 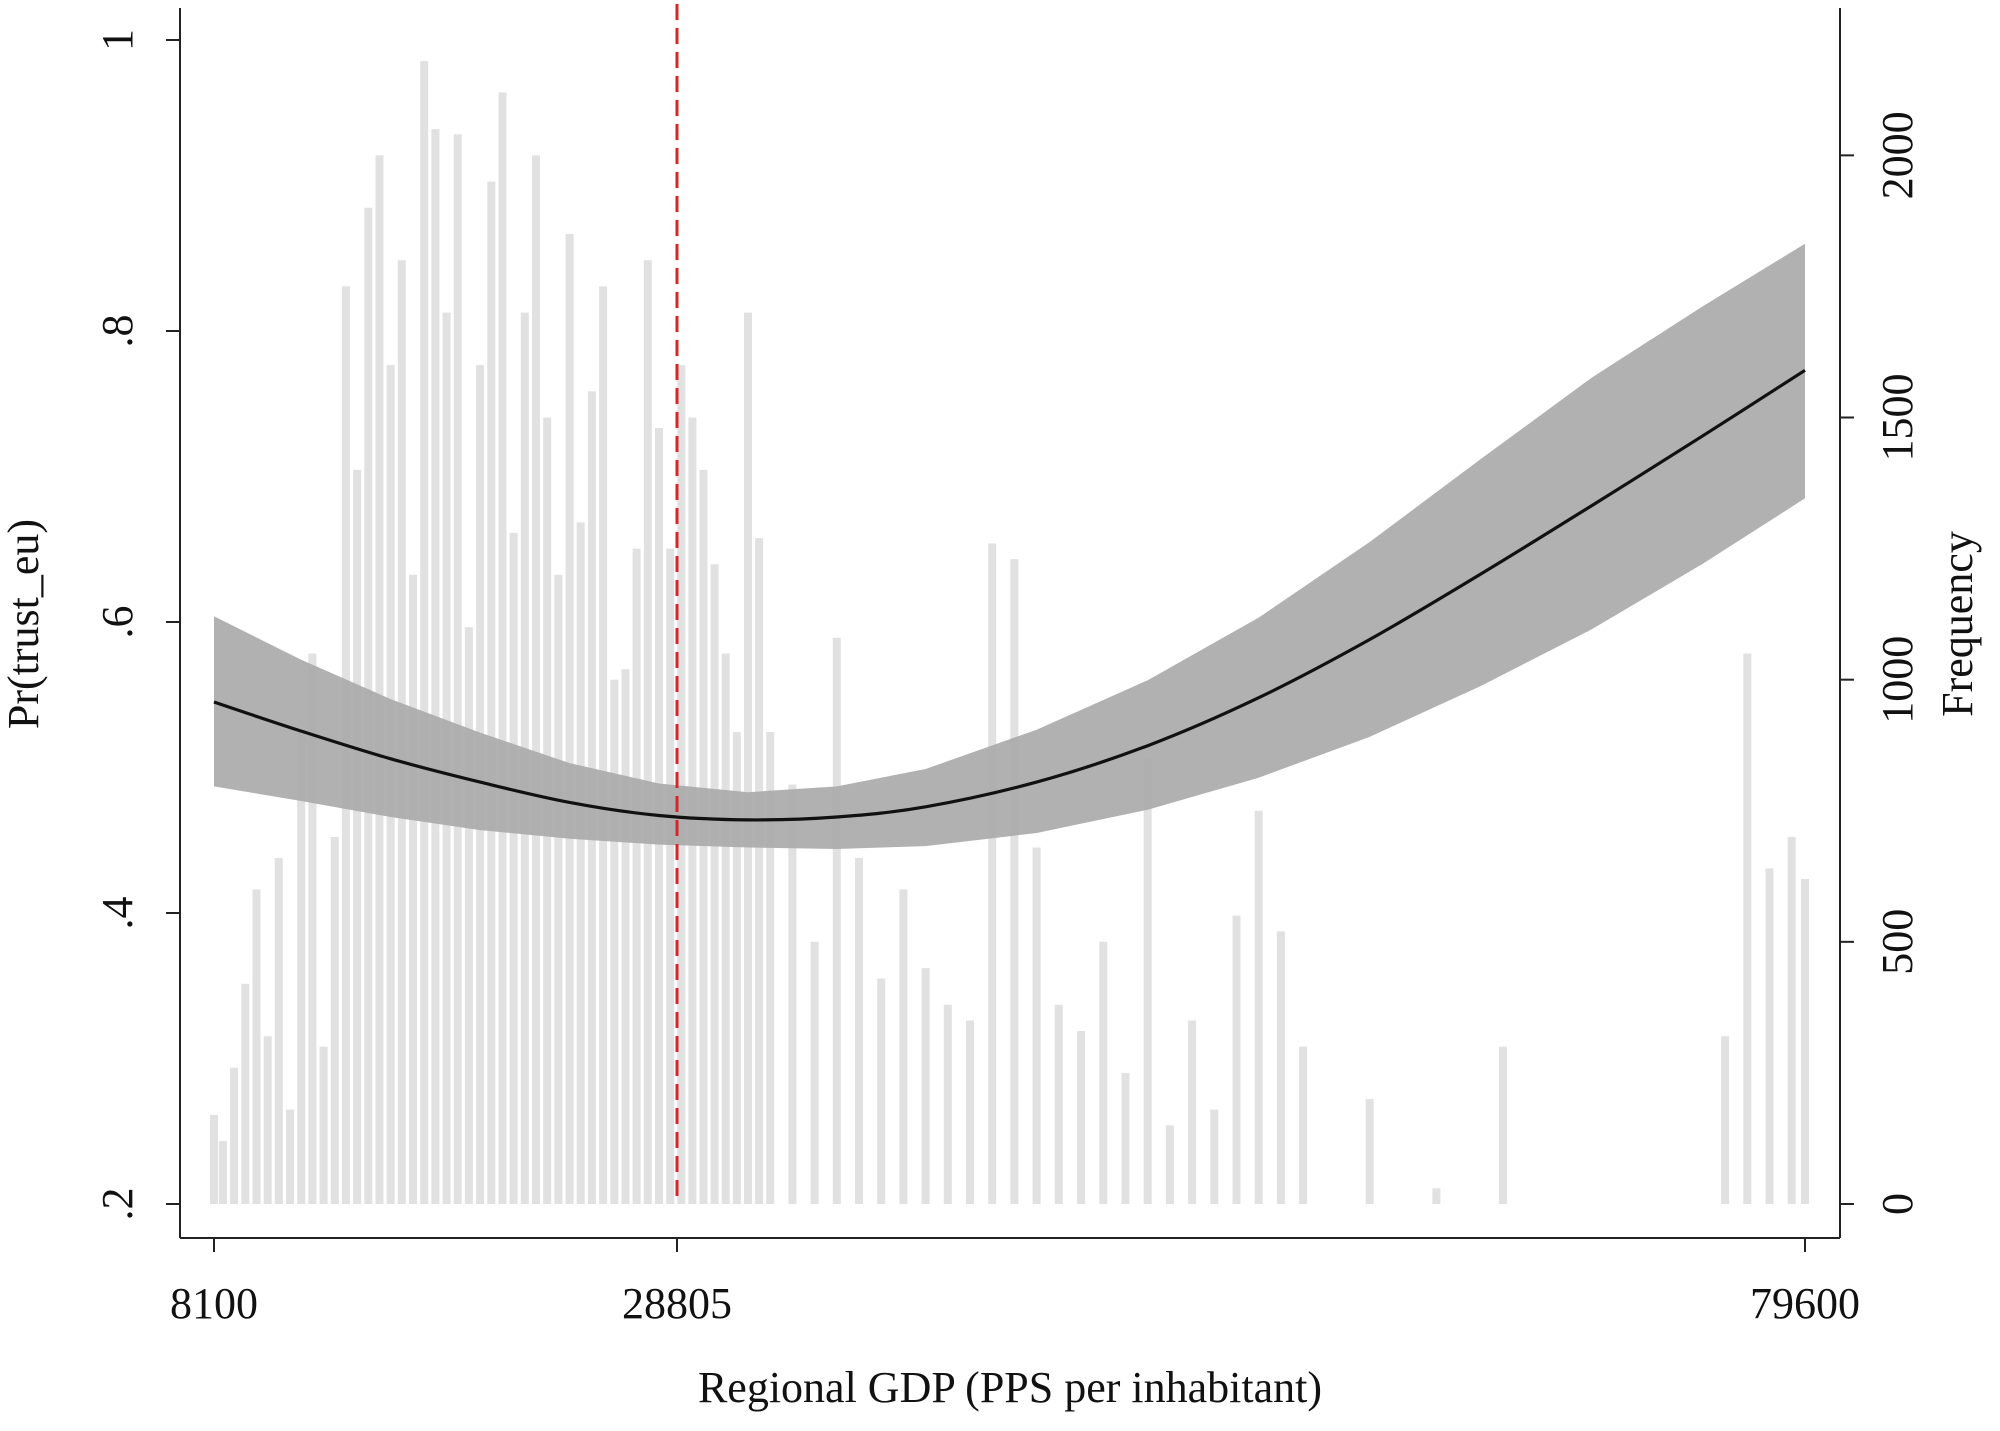 What do you see at coordinates (1805, 1303) in the screenshot?
I see `x-tick-label: 79600` at bounding box center [1805, 1303].